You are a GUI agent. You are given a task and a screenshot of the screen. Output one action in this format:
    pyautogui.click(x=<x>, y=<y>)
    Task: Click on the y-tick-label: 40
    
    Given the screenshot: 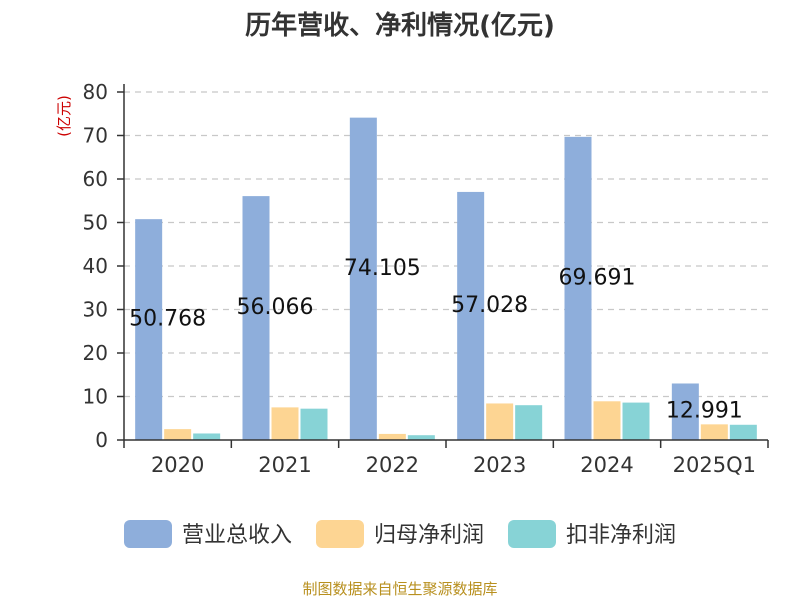 What is the action you would take?
    pyautogui.click(x=95, y=266)
    